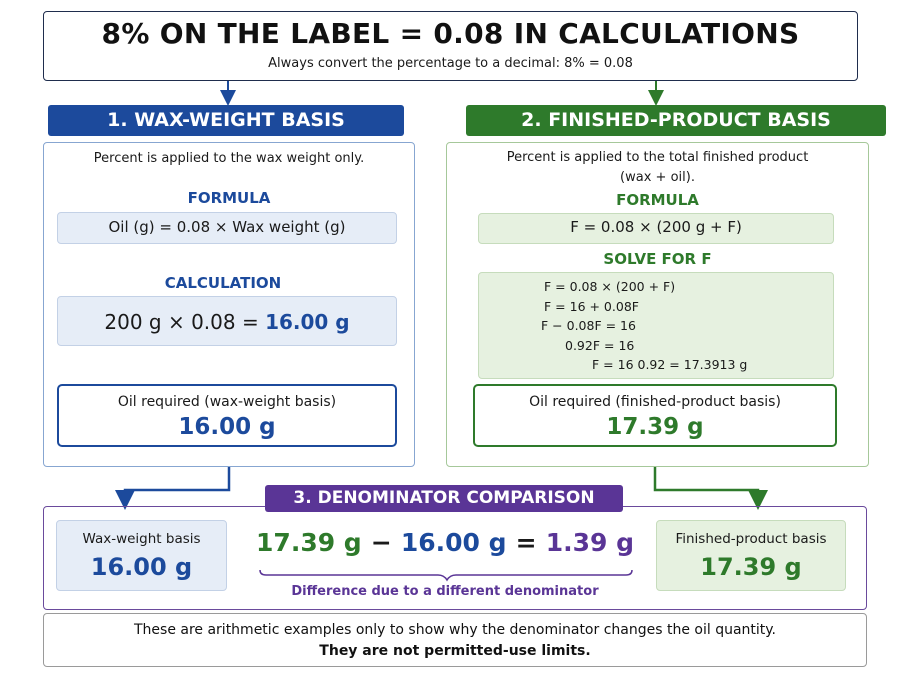 This screenshot has height=675, width=900. I want to click on compare-finished-value: 17.39 g, so click(751, 567).